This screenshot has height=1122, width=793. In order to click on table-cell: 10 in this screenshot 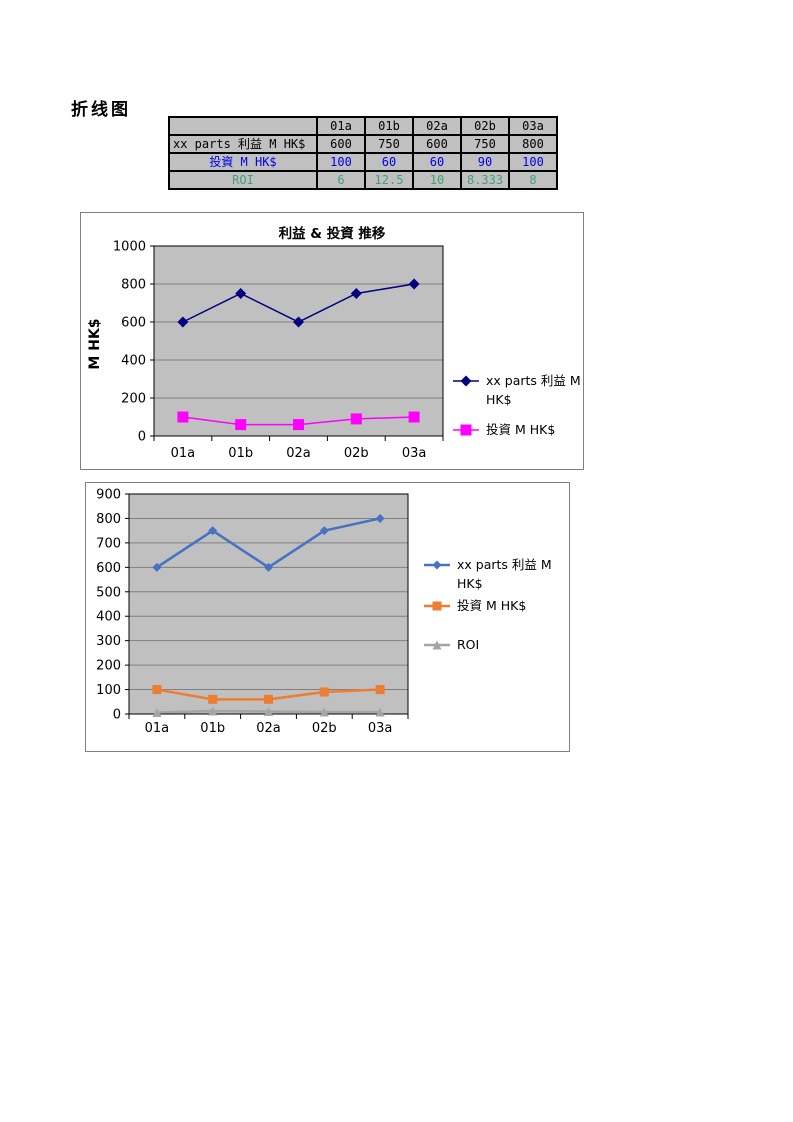, I will do `click(437, 180)`.